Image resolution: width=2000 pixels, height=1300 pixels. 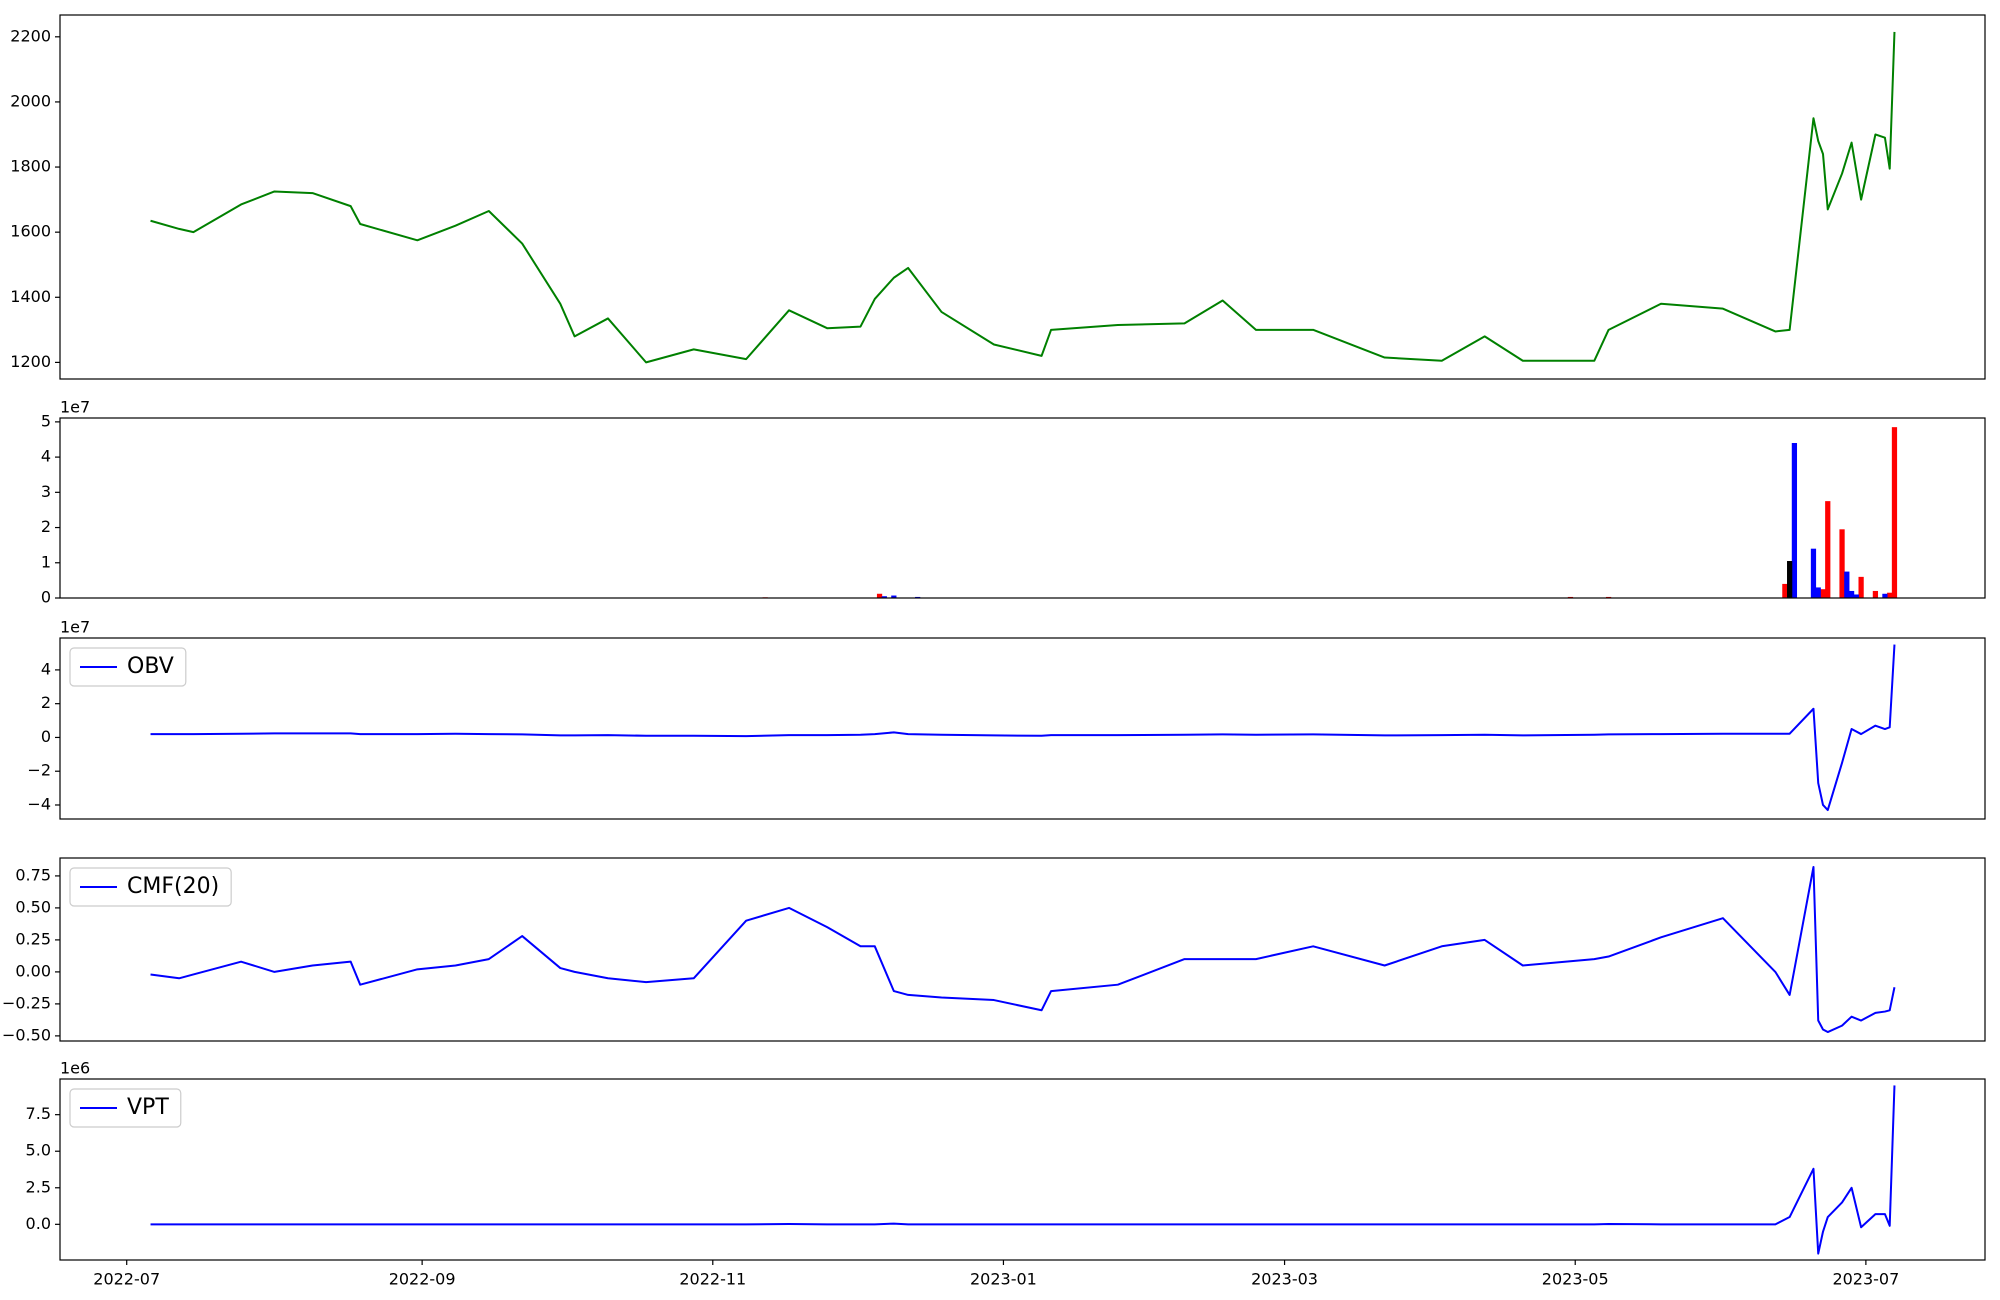 What do you see at coordinates (46, 561) in the screenshot?
I see `y-tick-label: 1` at bounding box center [46, 561].